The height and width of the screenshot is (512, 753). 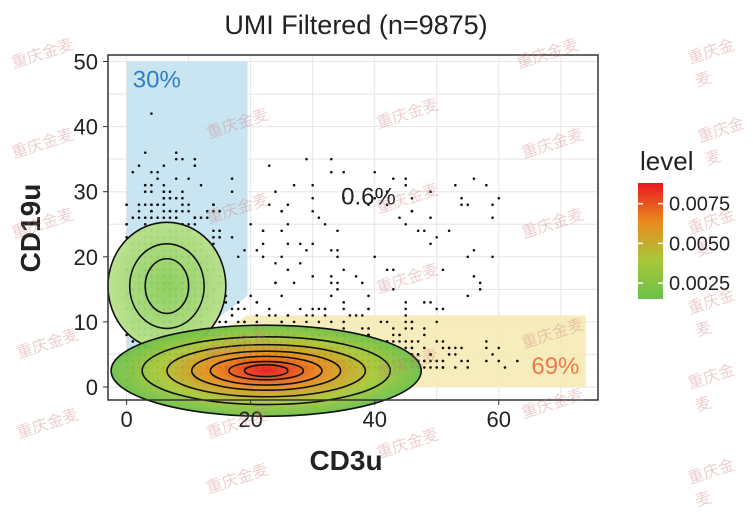 What do you see at coordinates (699, 244) in the screenshot?
I see `legend-tick-label: 0.0050` at bounding box center [699, 244].